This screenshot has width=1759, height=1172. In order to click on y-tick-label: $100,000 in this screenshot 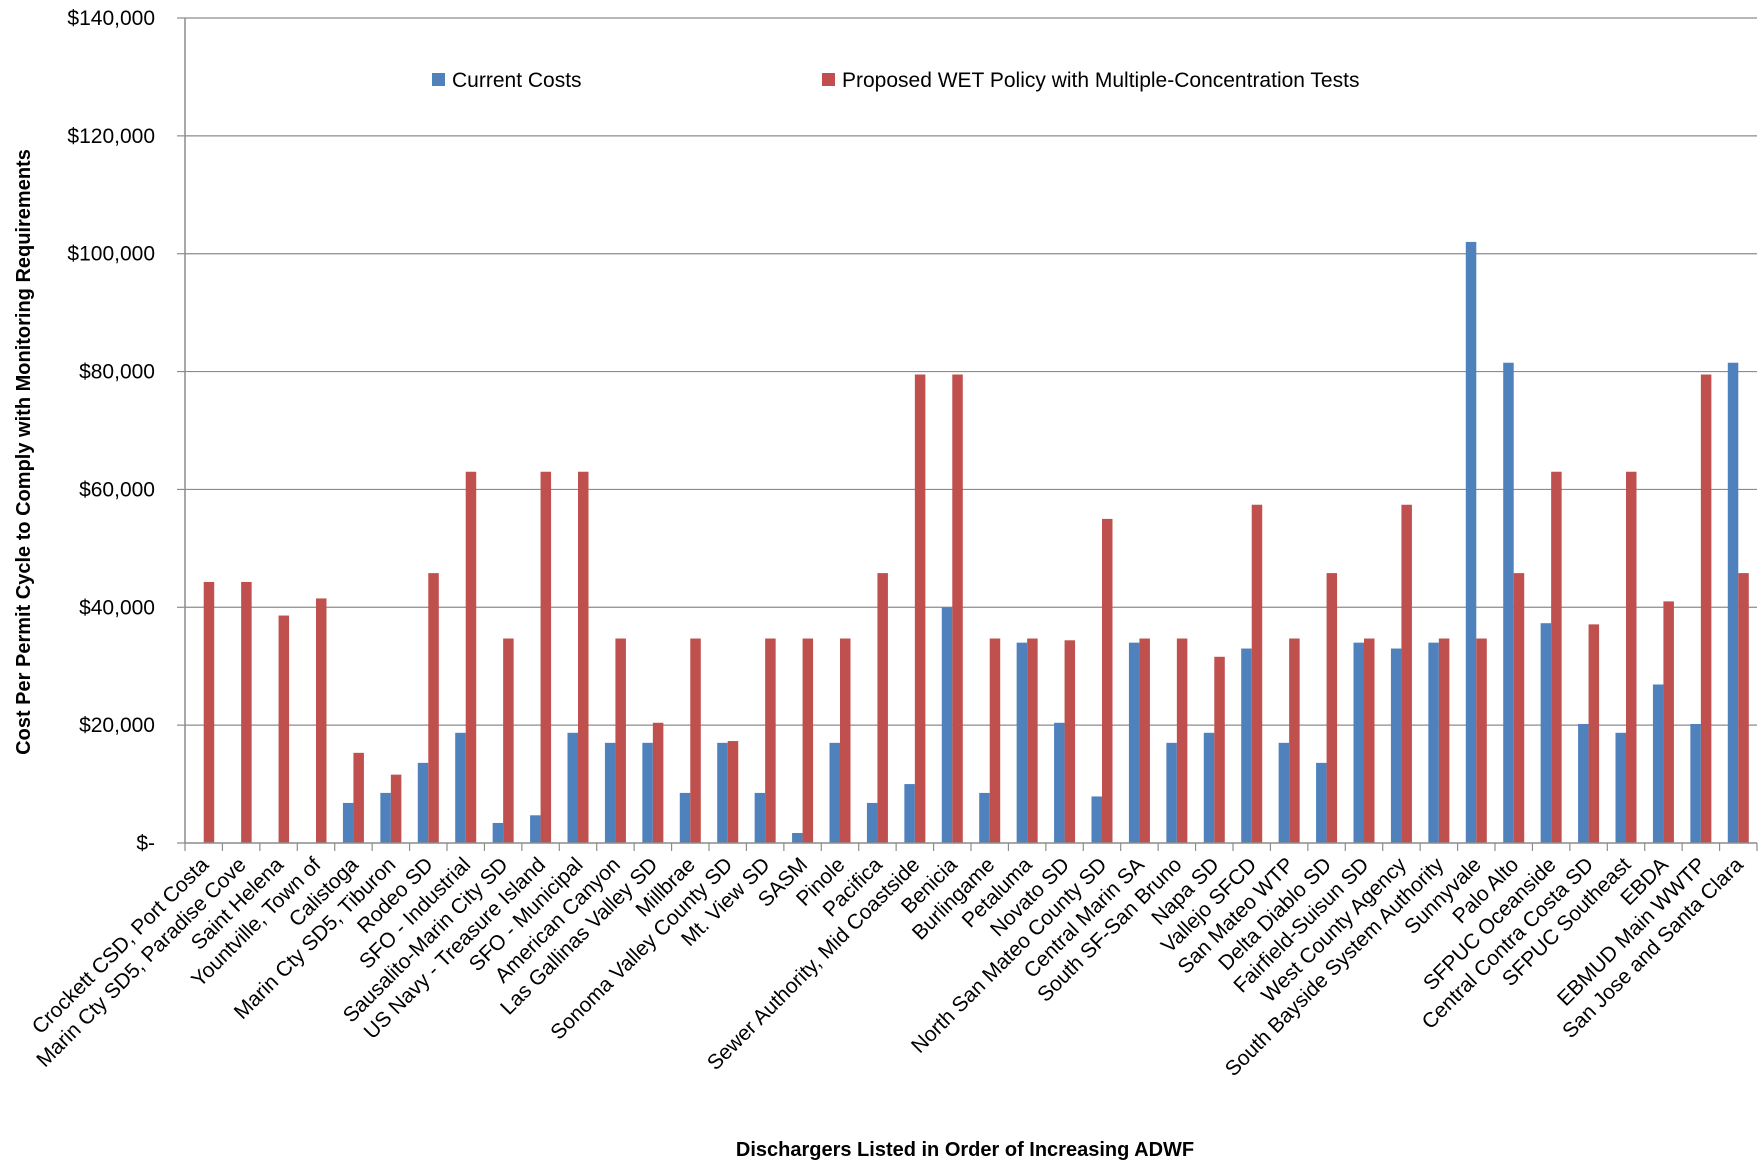, I will do `click(111, 254)`.